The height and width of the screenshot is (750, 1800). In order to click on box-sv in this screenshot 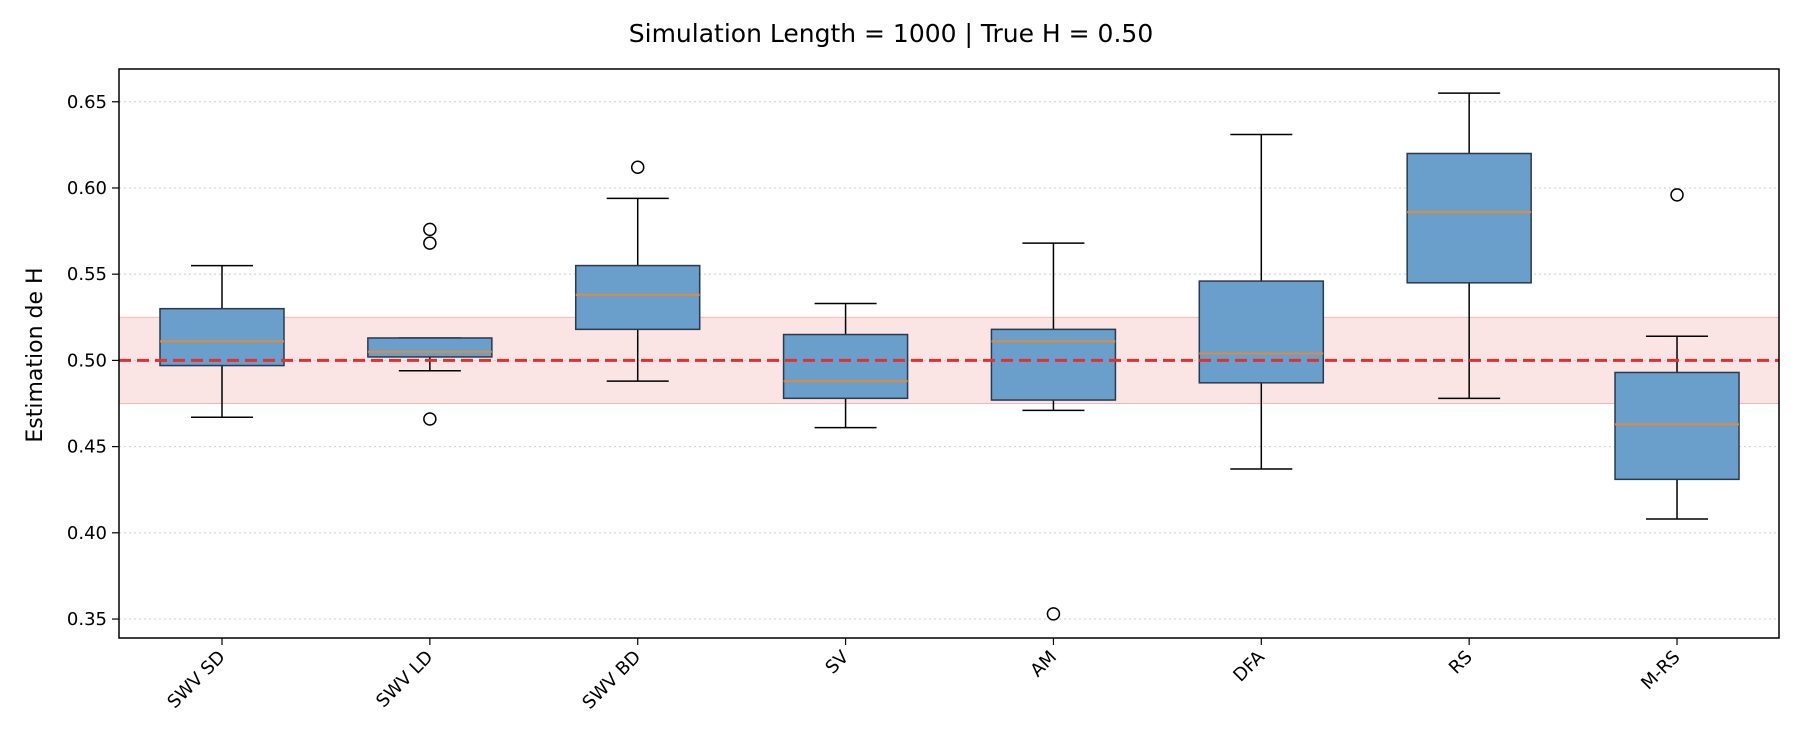, I will do `click(845, 365)`.